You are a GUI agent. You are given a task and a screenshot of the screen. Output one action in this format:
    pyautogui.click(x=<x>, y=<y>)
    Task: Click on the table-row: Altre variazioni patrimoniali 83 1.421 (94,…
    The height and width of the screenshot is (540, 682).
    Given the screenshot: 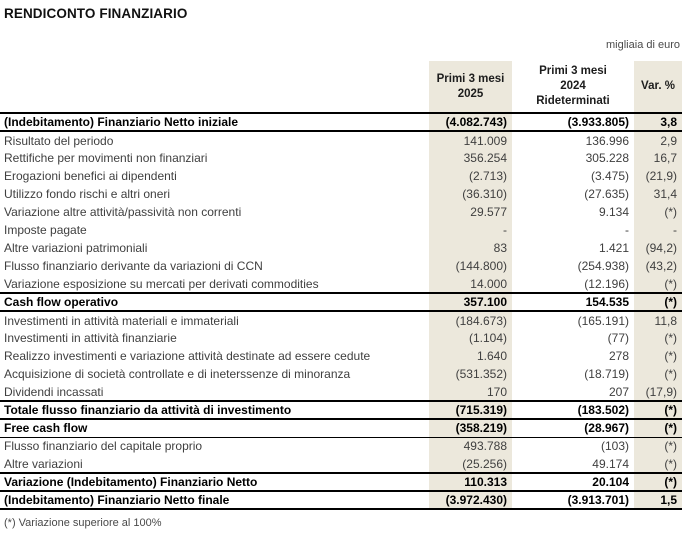 What is the action you would take?
    pyautogui.click(x=341, y=248)
    